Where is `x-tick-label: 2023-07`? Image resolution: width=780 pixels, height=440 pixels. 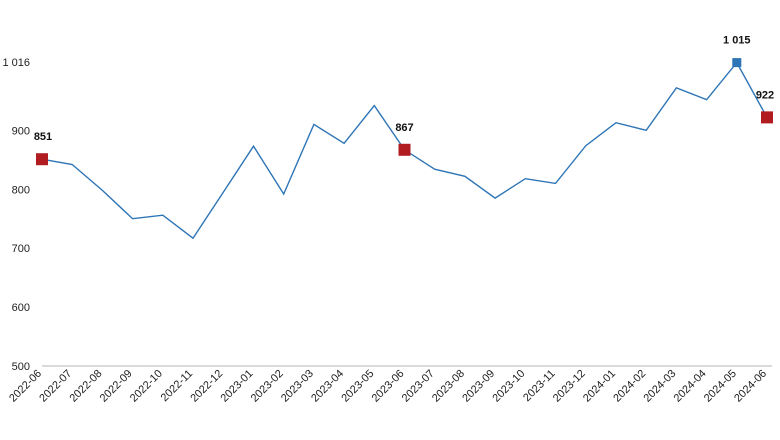 x-tick-label: 2023-07 is located at coordinates (418, 386).